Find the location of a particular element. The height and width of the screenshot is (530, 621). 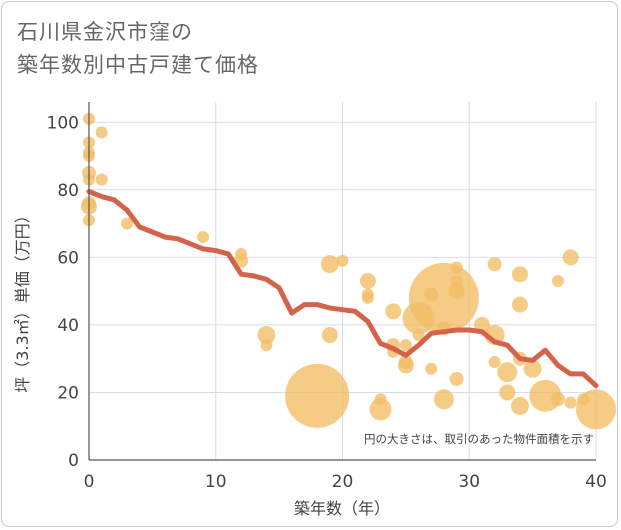

x-tick-label: 40 is located at coordinates (596, 482).